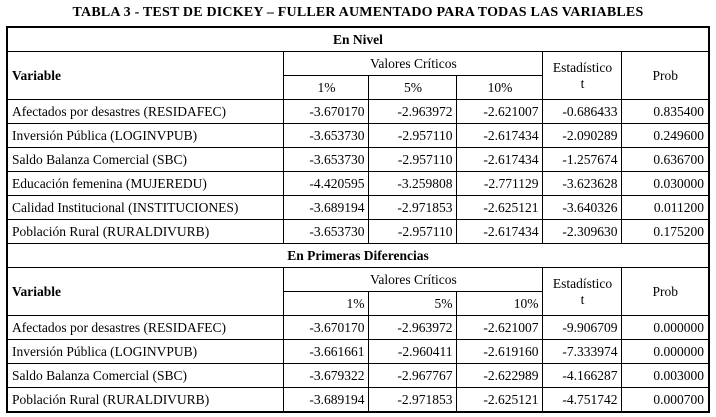 The width and height of the screenshot is (716, 417). I want to click on critical-1pct-cell: -3.679322, so click(326, 375).